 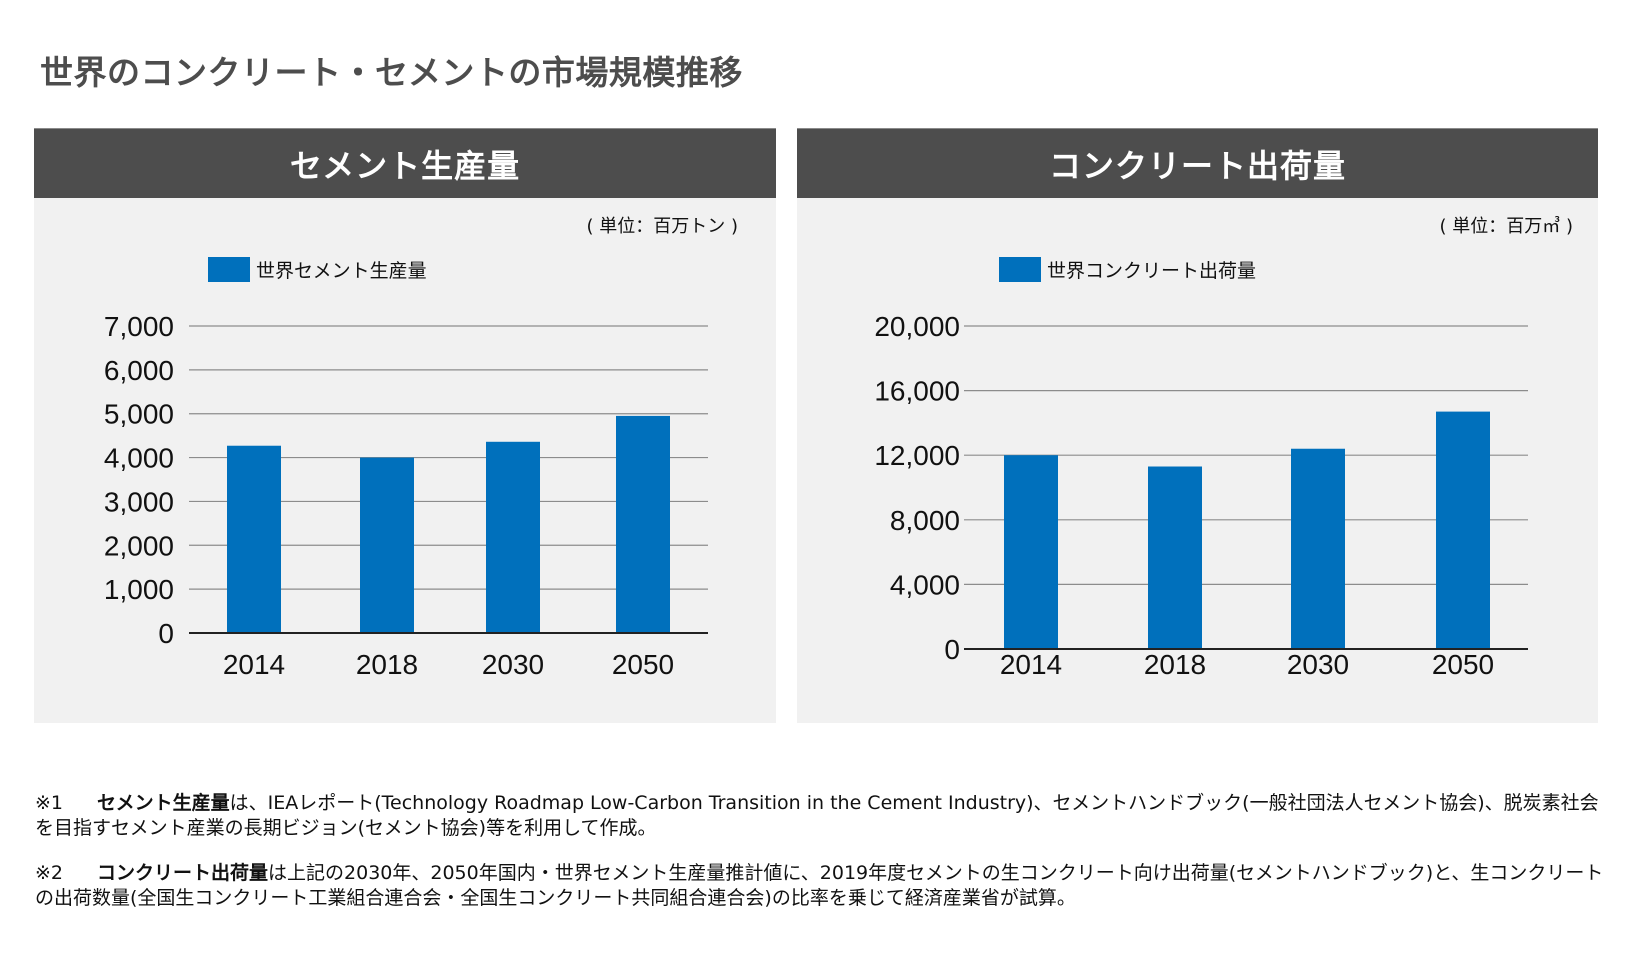 I want to click on footnote-mark: ※2, so click(x=49, y=873).